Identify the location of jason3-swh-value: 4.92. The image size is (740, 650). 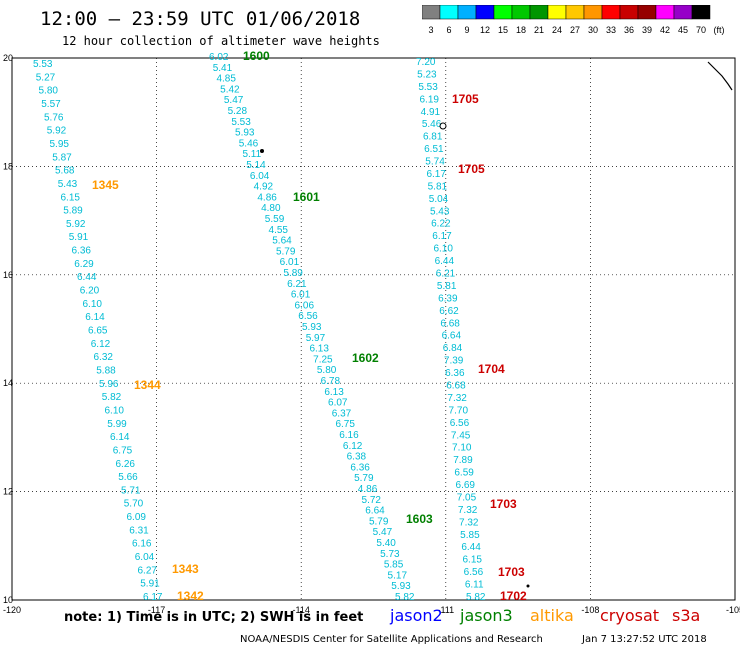
(264, 187).